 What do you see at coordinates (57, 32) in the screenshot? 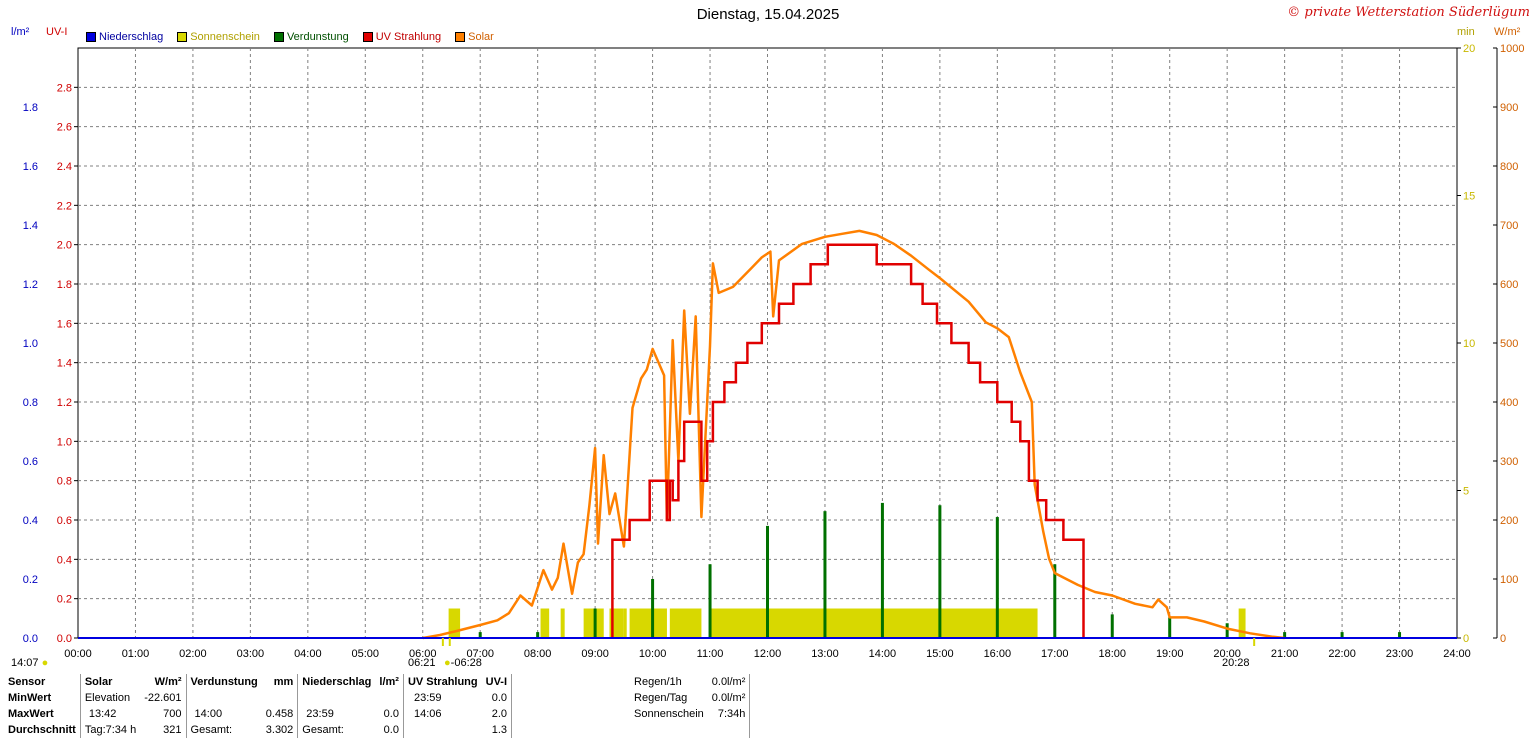
I see `uv-axis-unit: UV-I` at bounding box center [57, 32].